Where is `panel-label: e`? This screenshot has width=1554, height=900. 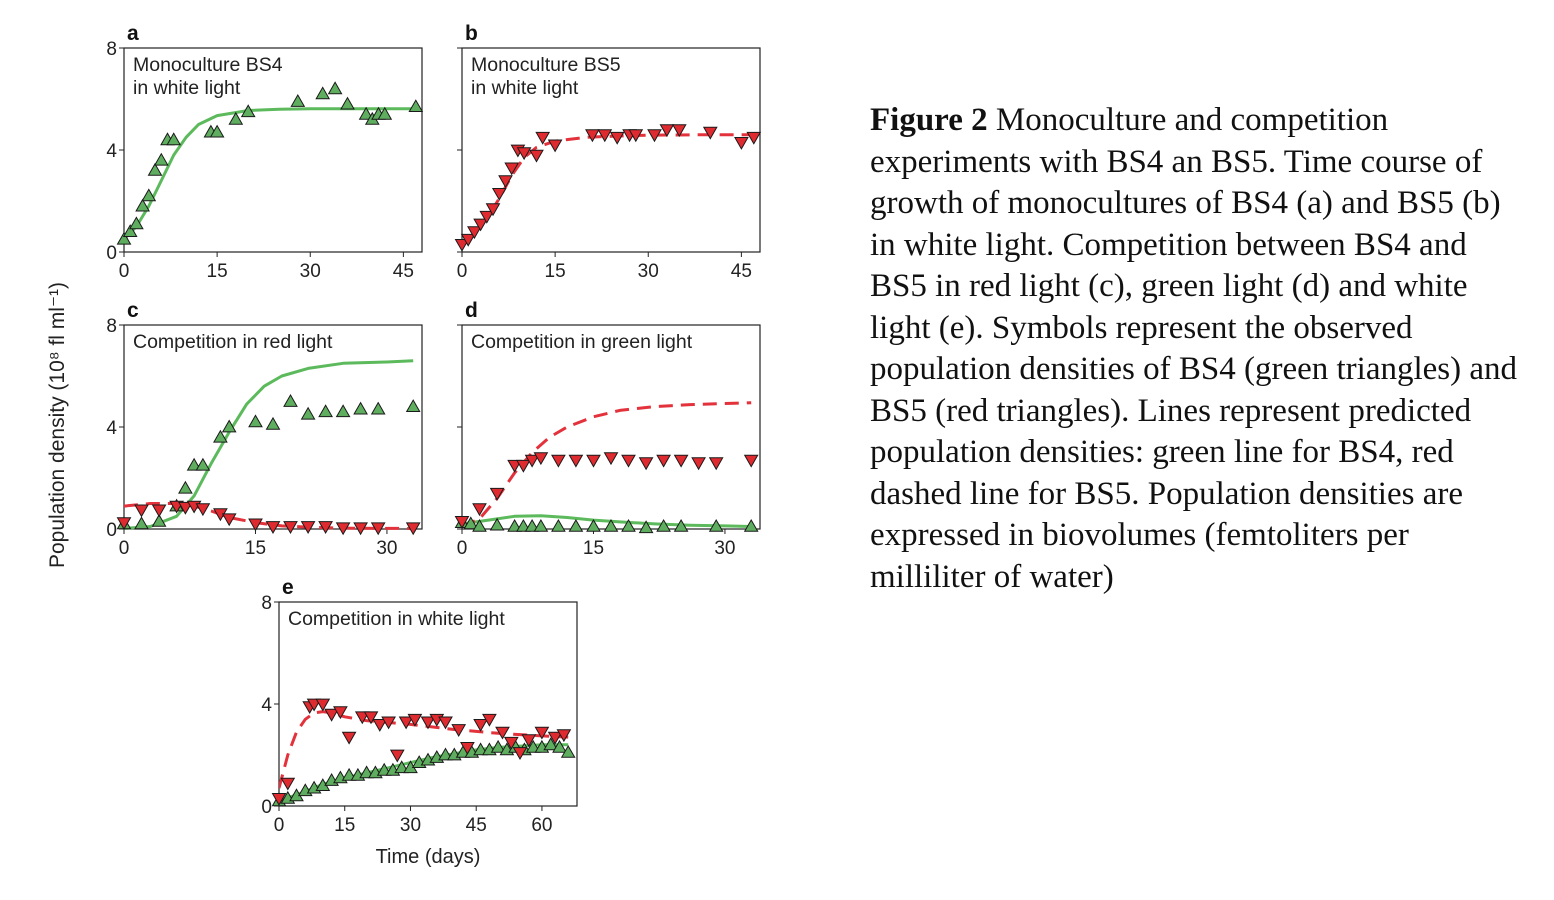
panel-label: e is located at coordinates (288, 587).